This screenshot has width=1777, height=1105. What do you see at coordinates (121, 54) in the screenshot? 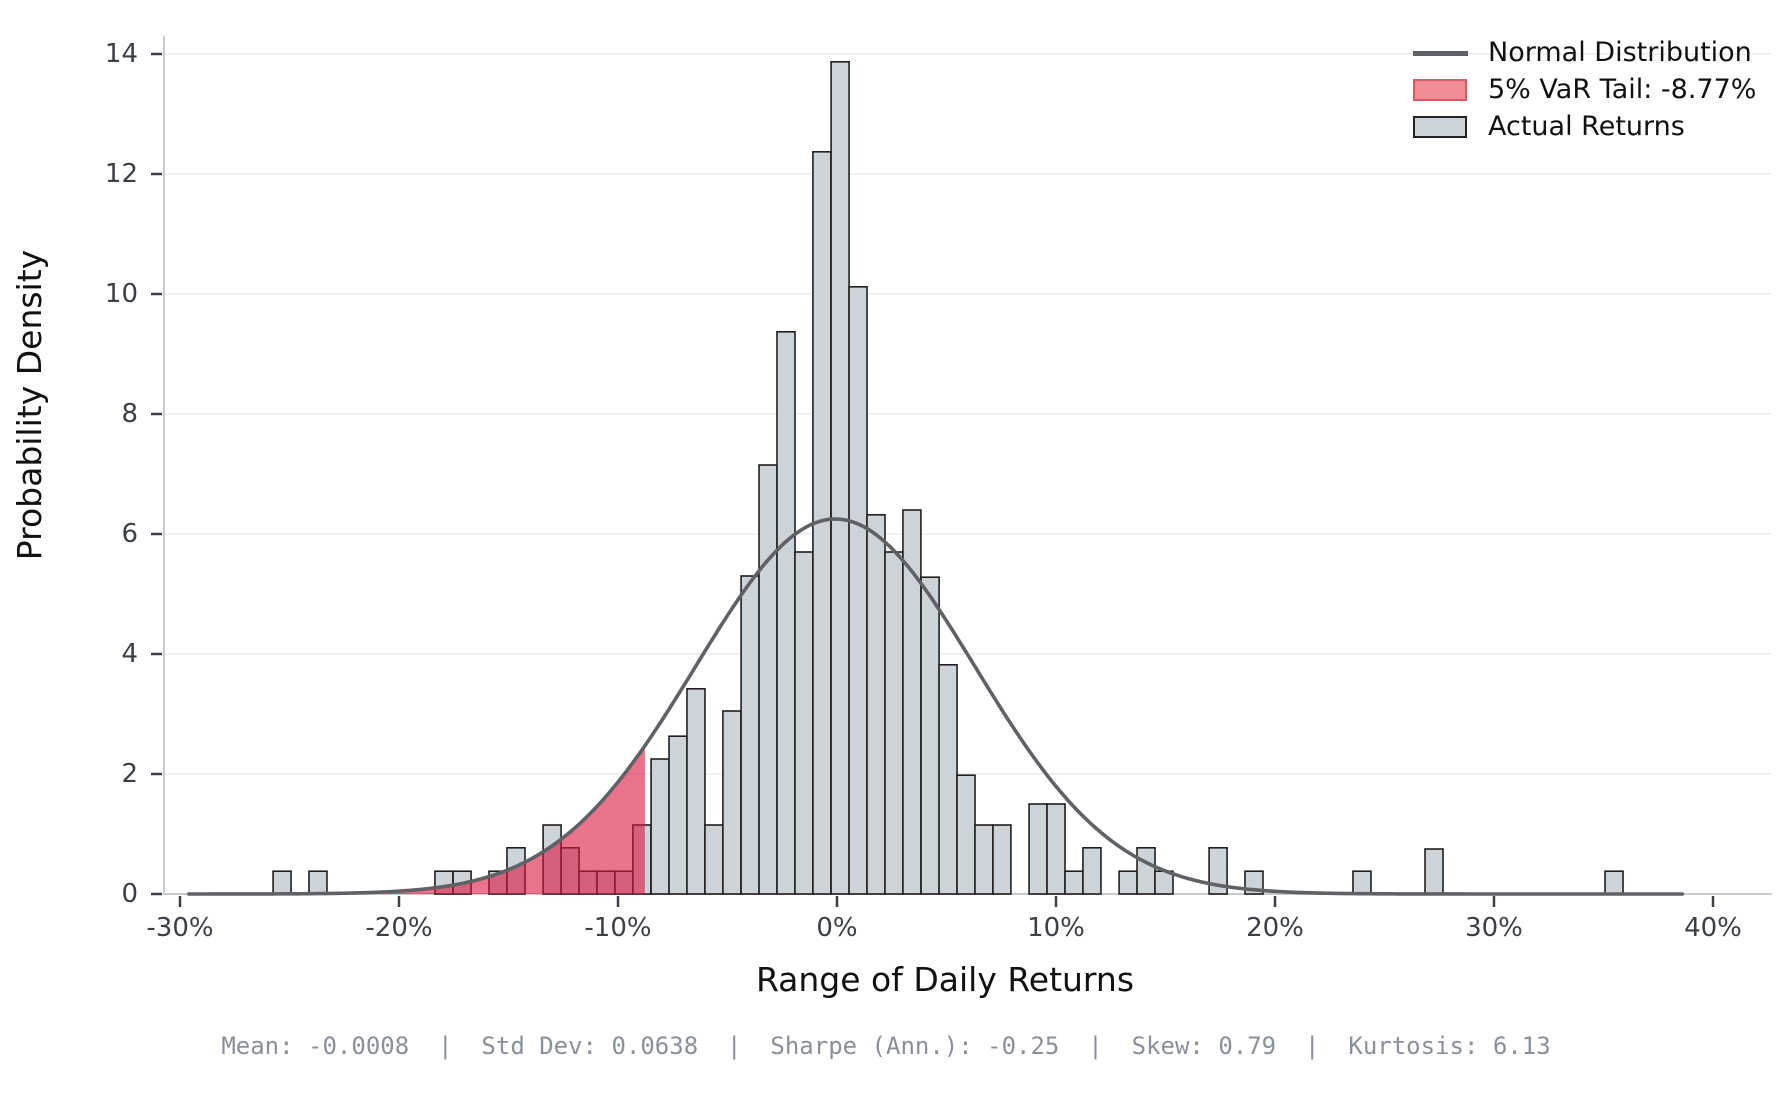
I see `y-tick-label-14: 14` at bounding box center [121, 54].